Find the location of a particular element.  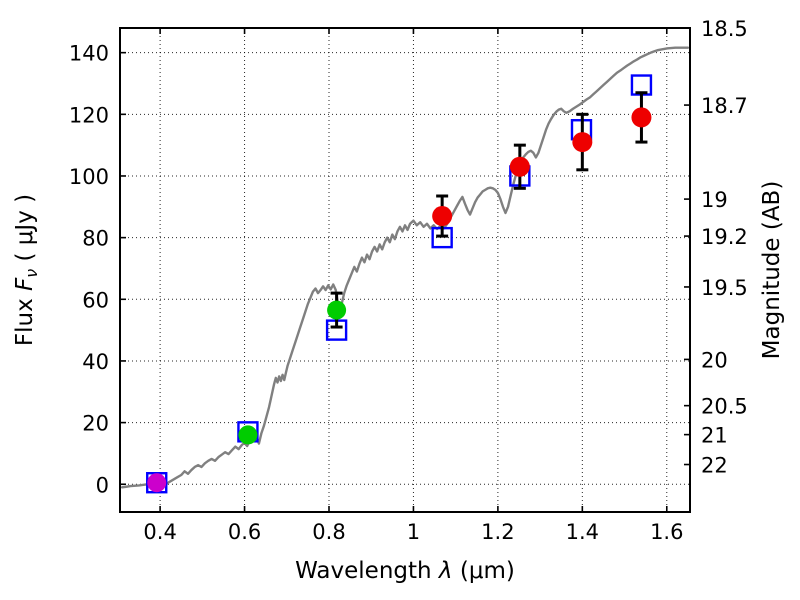

y-axis-title-units: ( μJy ) is located at coordinates (25, 228).